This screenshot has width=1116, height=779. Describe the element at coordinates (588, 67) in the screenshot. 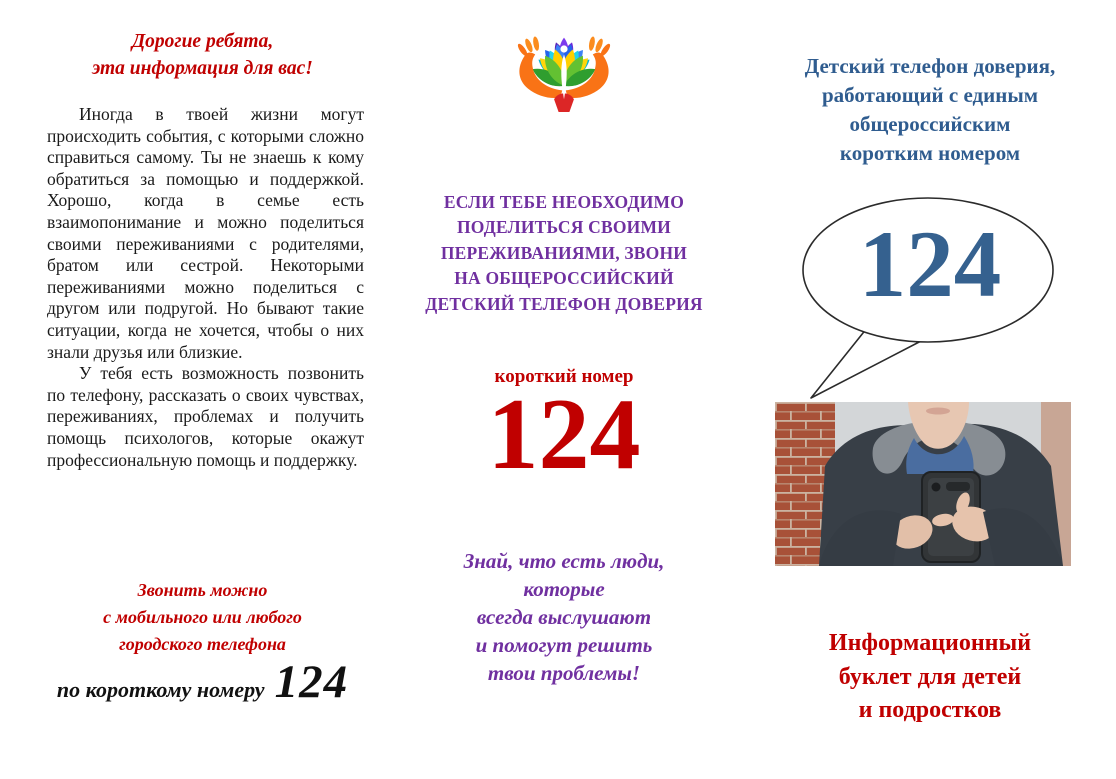

I see `right-hand-shape` at that location.